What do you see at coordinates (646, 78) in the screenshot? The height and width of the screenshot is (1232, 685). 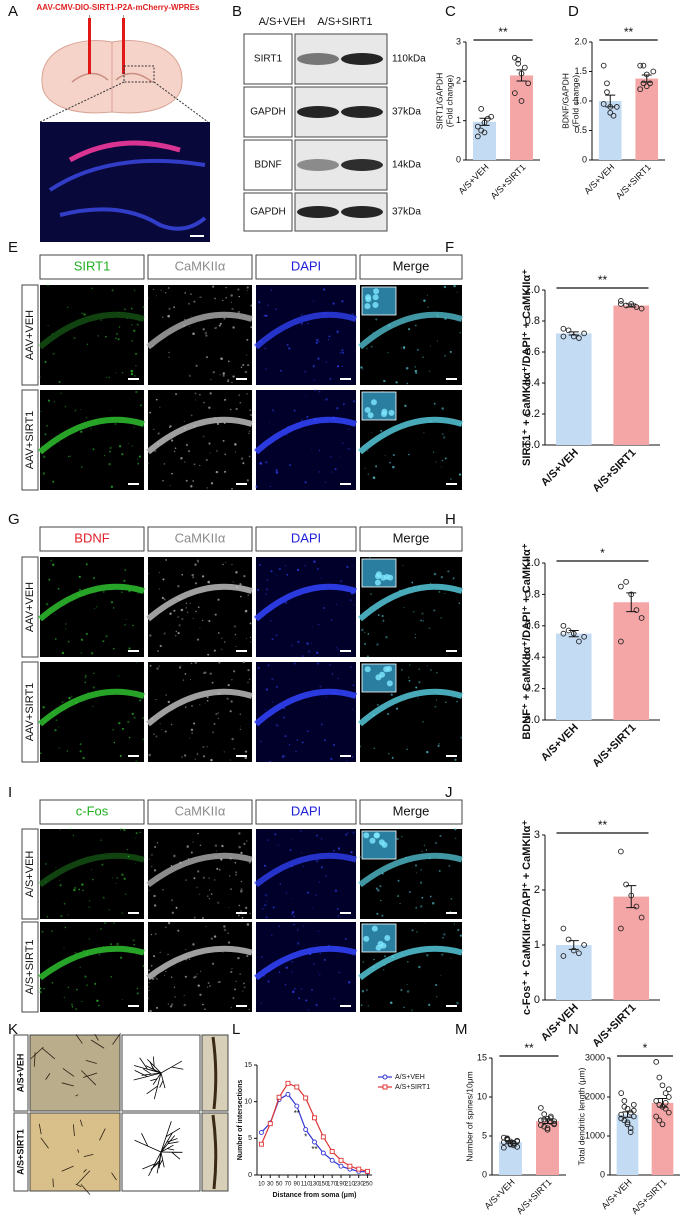 I see `error-bar` at bounding box center [646, 78].